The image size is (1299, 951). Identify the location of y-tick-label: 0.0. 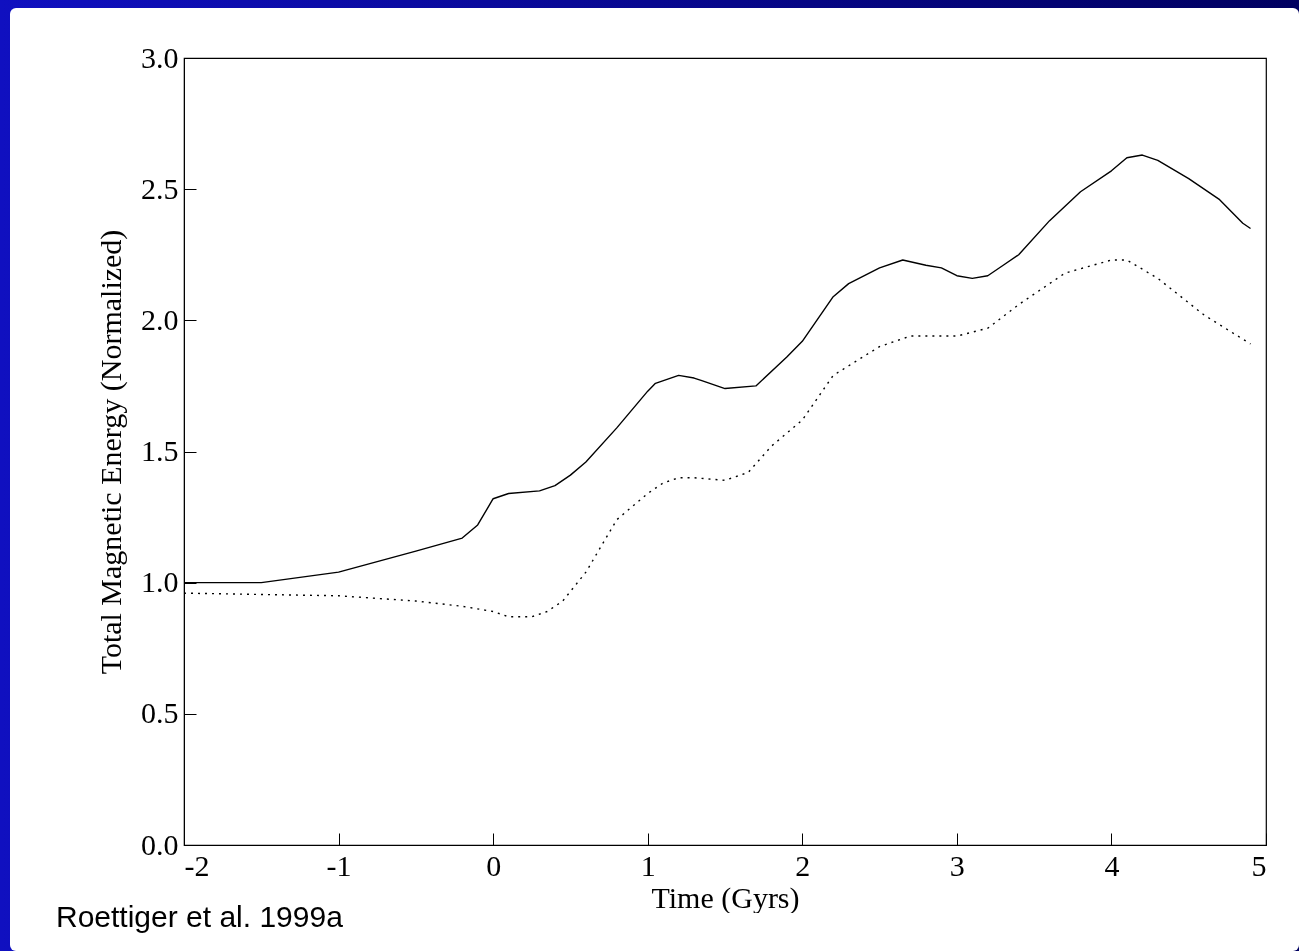
(160, 844).